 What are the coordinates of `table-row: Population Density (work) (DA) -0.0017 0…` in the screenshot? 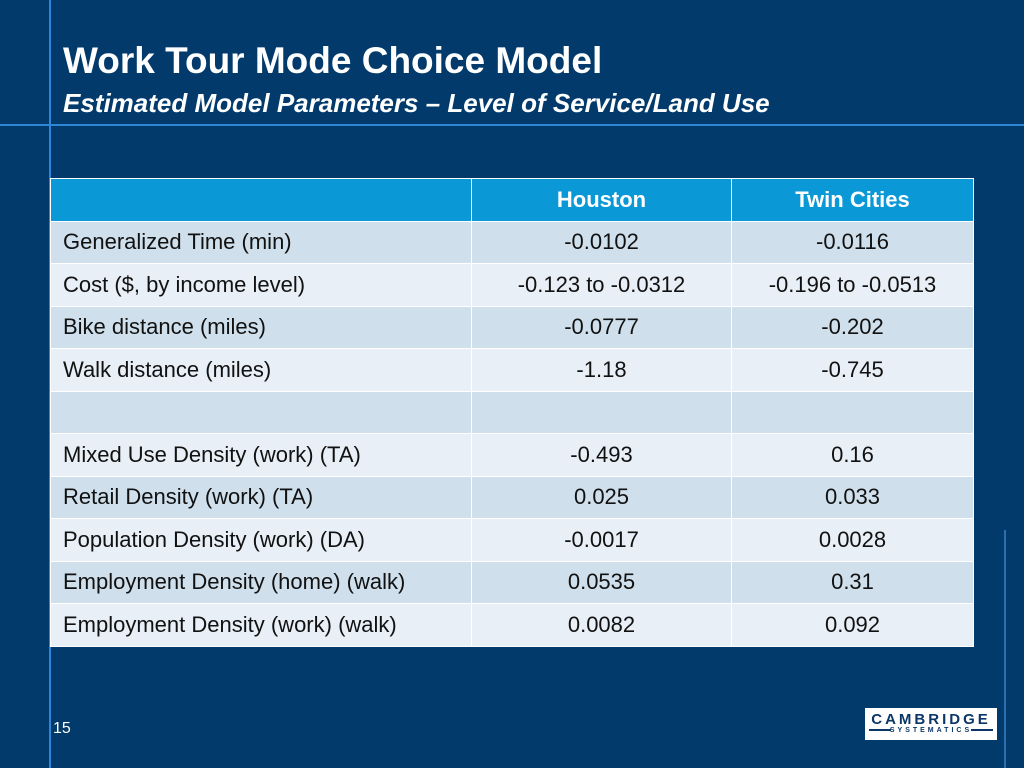 It's located at (512, 540).